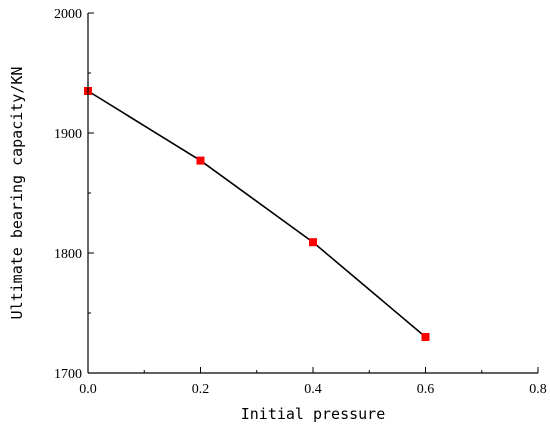 Image resolution: width=550 pixels, height=428 pixels. What do you see at coordinates (68, 134) in the screenshot?
I see `y-tick-label: 1900` at bounding box center [68, 134].